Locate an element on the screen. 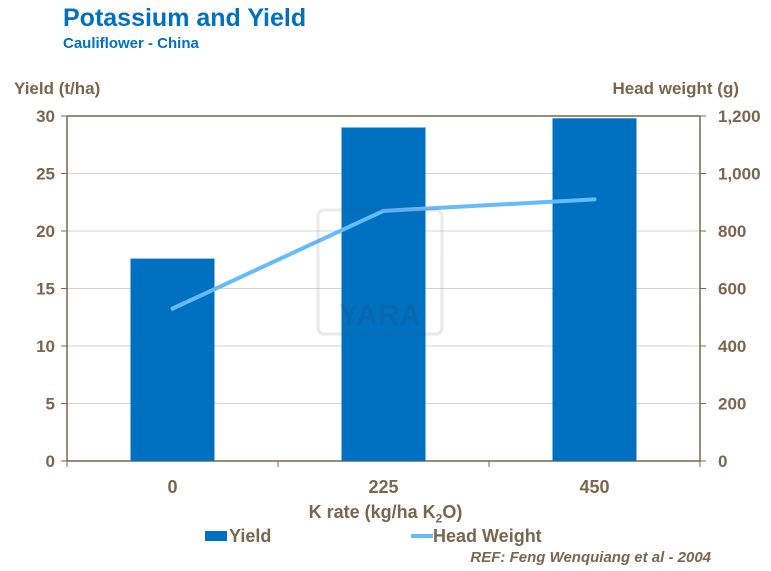 This screenshot has width=771, height=571. x-tick-label: 225 is located at coordinates (383, 487).